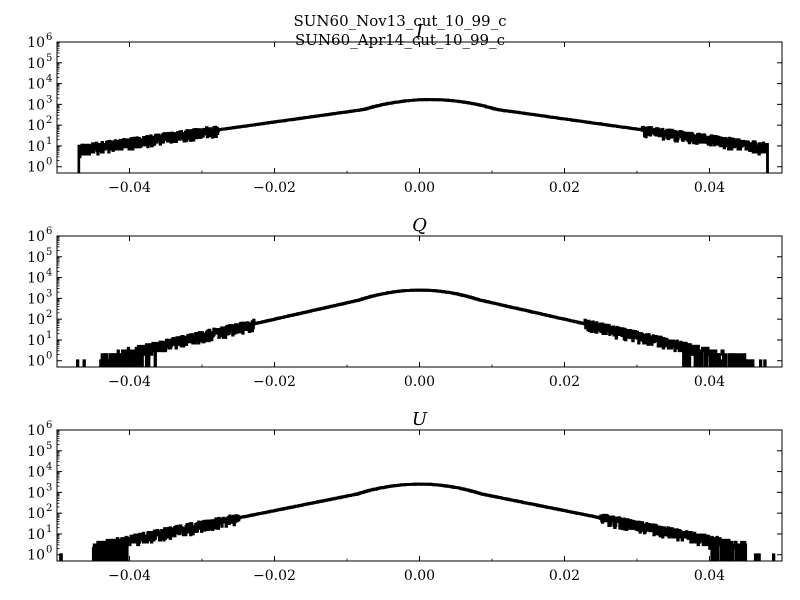 The image size is (800, 600). Describe the element at coordinates (420, 419) in the screenshot. I see `panel-title: U` at that location.